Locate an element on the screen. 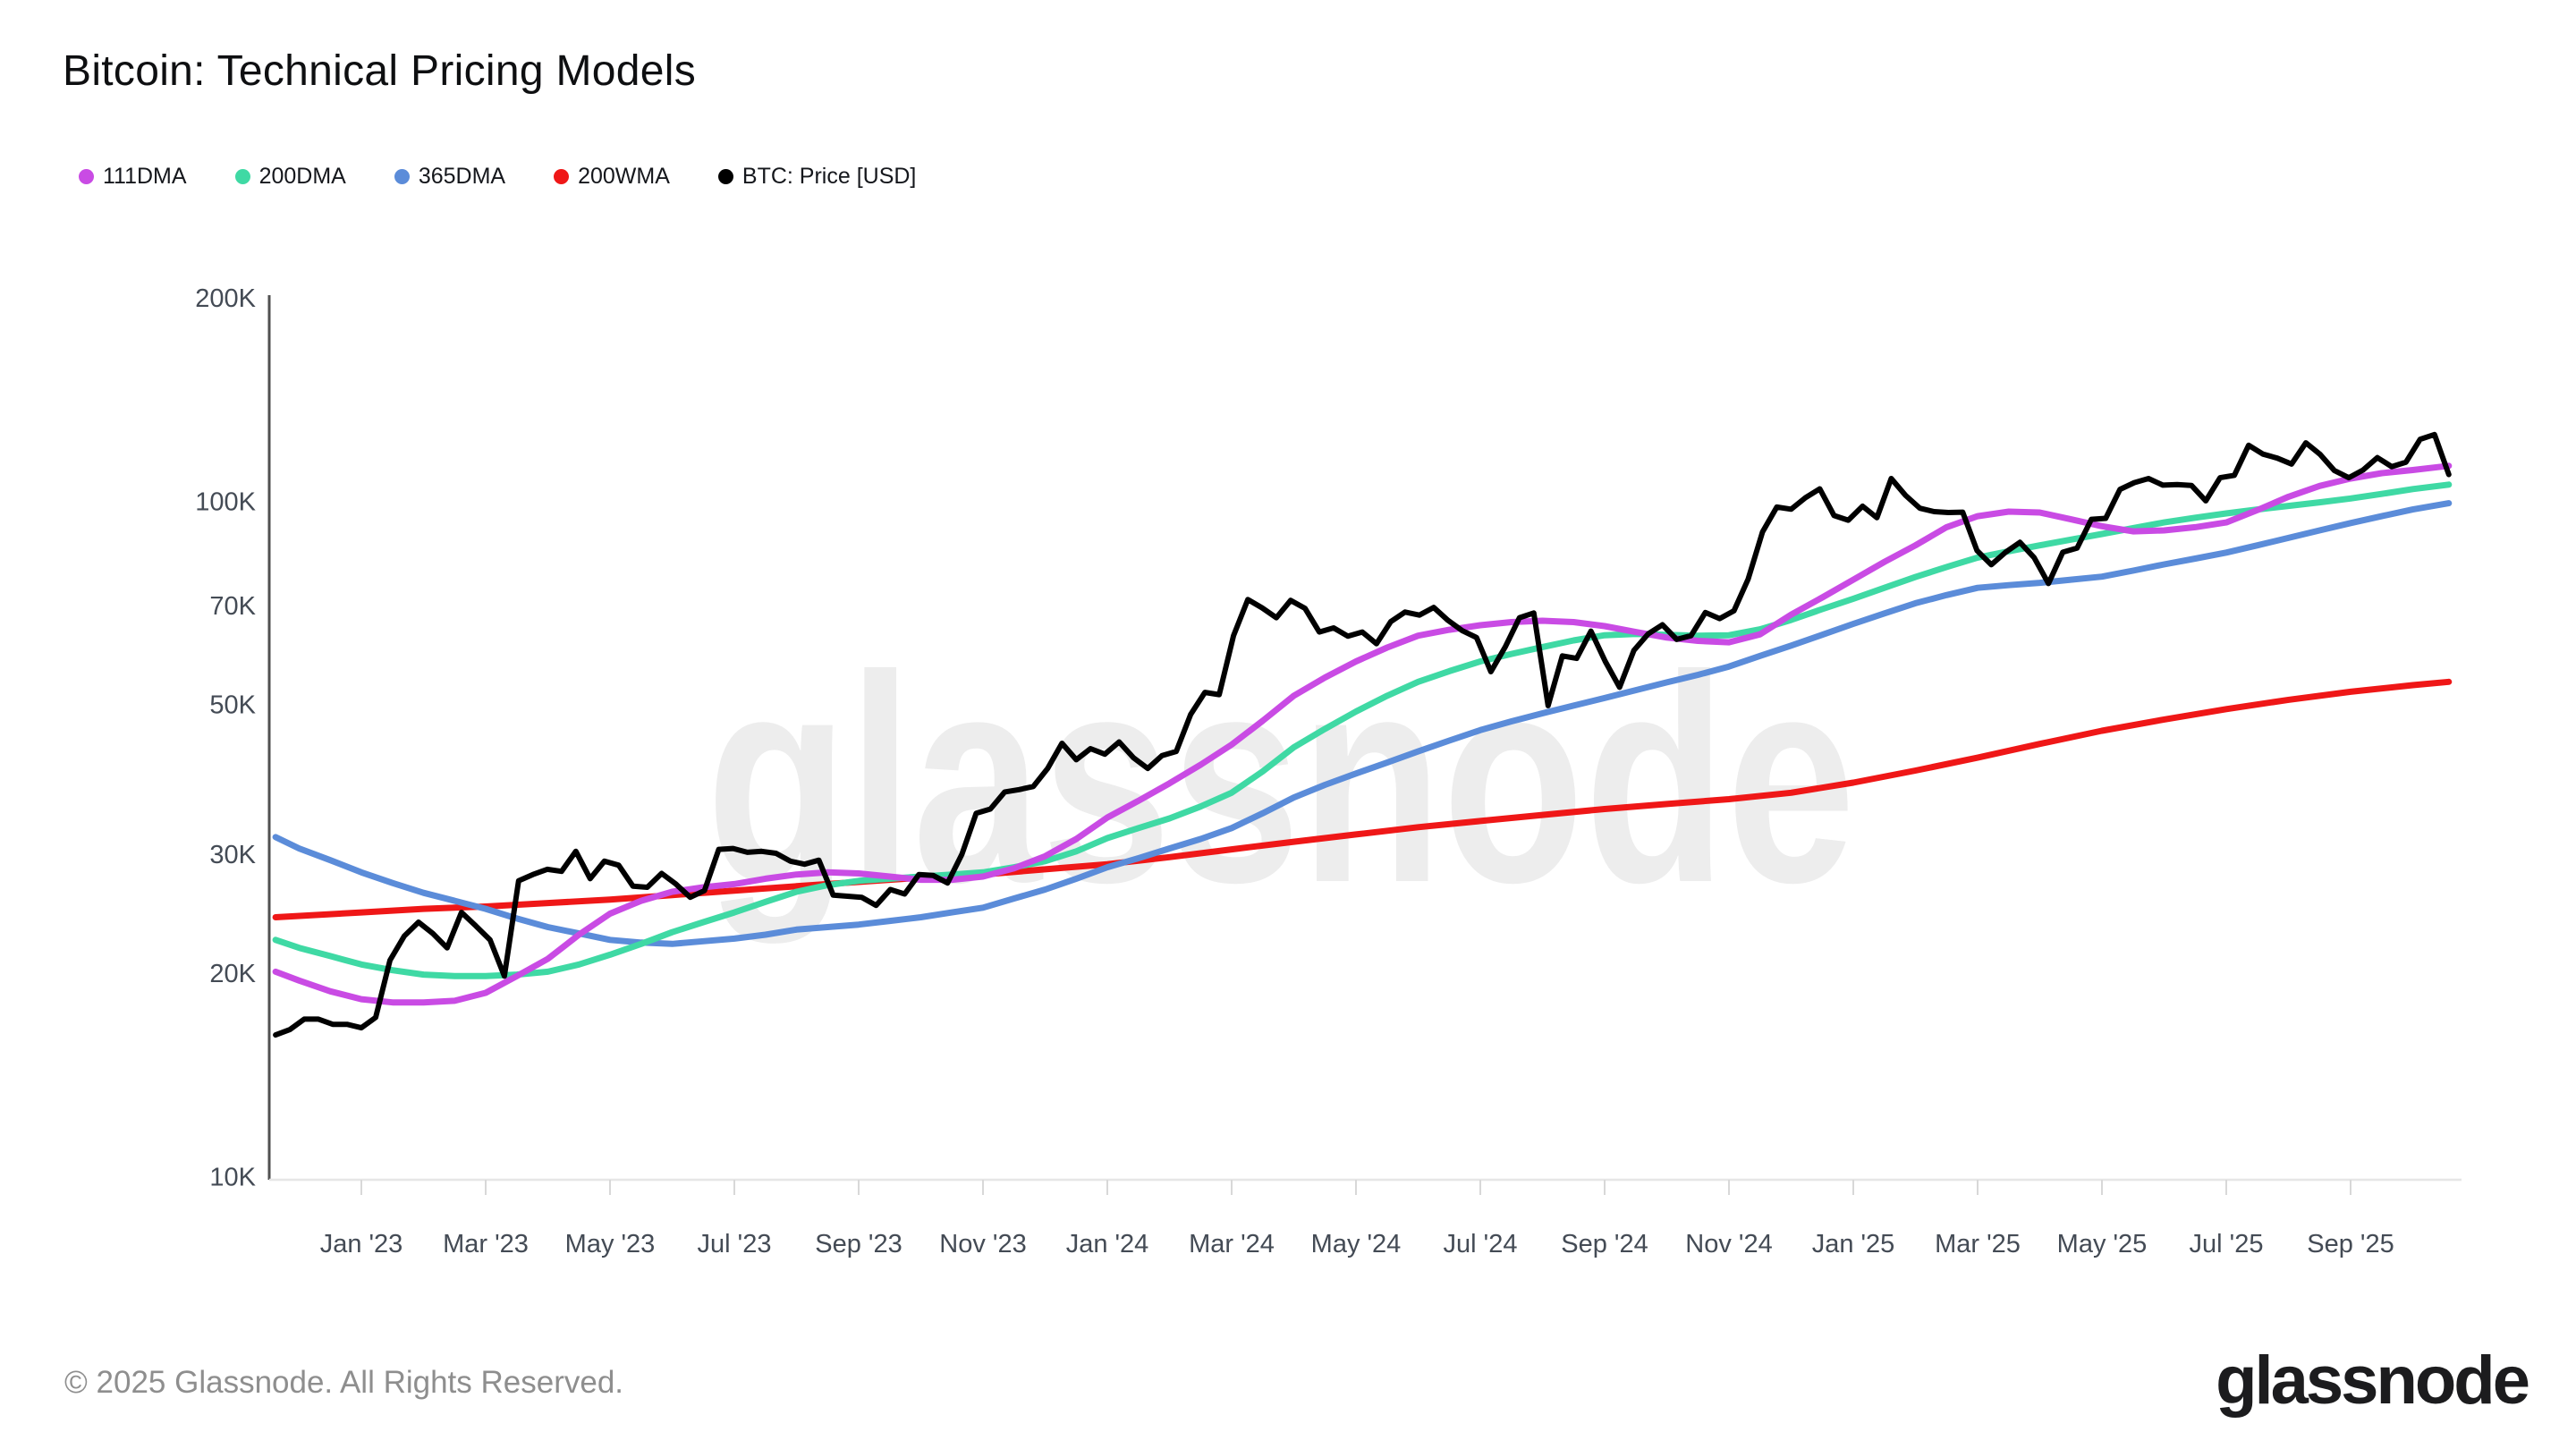 The height and width of the screenshot is (1449, 2576). y-tick-label: 50K is located at coordinates (232, 705).